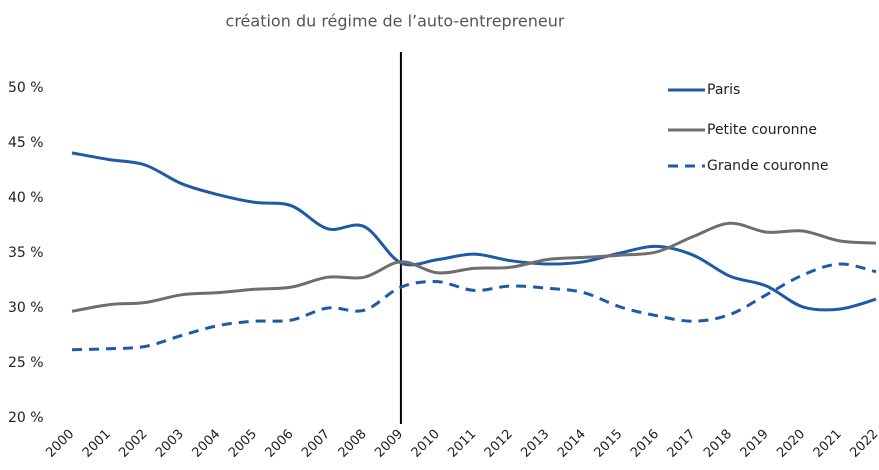 The image size is (879, 470). I want to click on x-tick-label: 2015, so click(608, 444).